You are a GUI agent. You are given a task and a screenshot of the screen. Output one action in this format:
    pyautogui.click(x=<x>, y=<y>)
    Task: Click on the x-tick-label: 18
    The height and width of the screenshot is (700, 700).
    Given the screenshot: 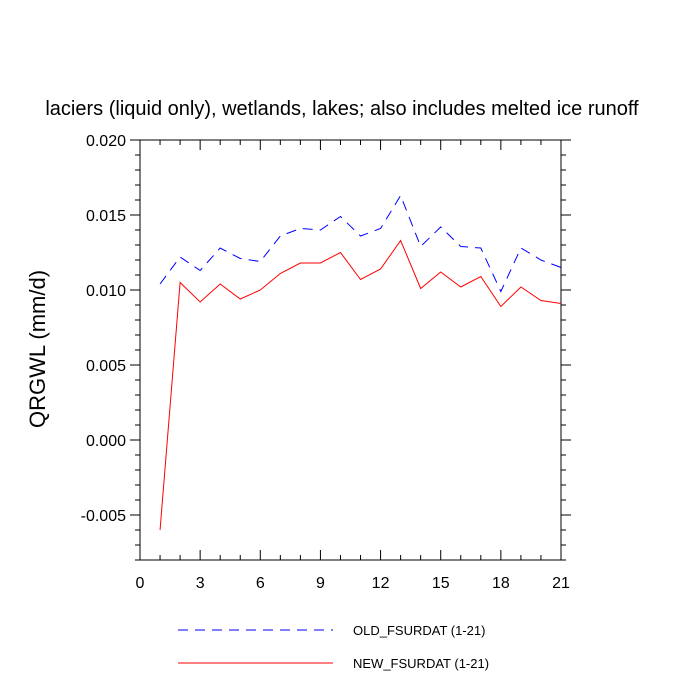 What is the action you would take?
    pyautogui.click(x=501, y=583)
    